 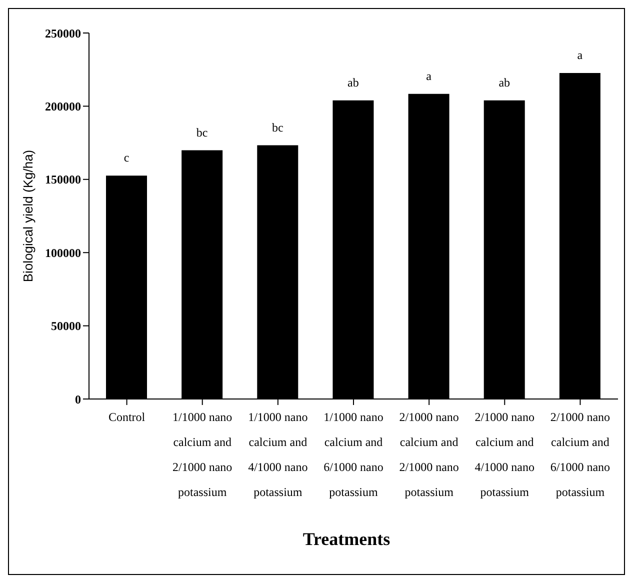 I want to click on y-tick-label: 250000, so click(x=63, y=33).